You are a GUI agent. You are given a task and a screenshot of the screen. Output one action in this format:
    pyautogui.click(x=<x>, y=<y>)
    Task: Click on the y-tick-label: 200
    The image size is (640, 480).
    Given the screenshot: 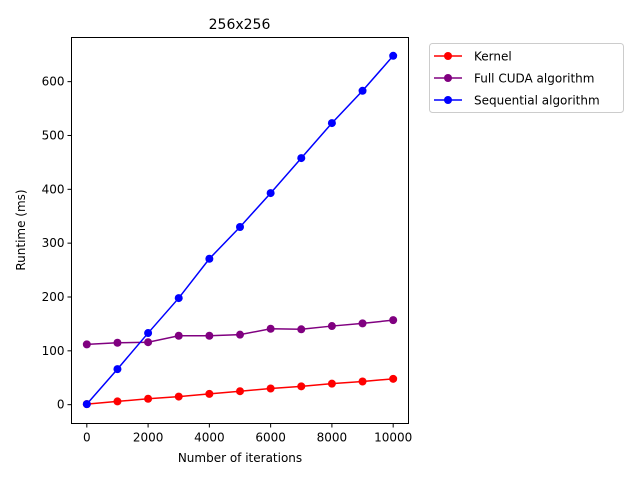 What is the action you would take?
    pyautogui.click(x=53, y=297)
    